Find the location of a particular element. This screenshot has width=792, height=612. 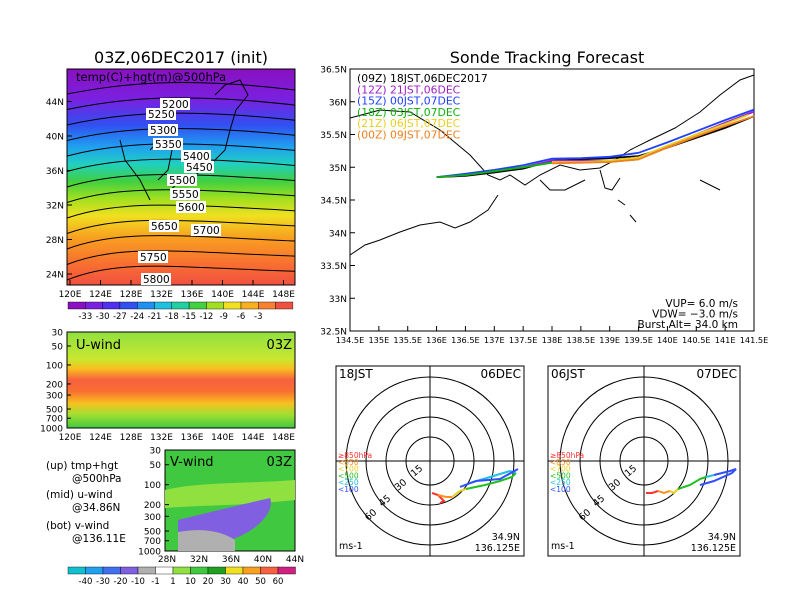

lon-tick-label: 128E is located at coordinates (131, 295).